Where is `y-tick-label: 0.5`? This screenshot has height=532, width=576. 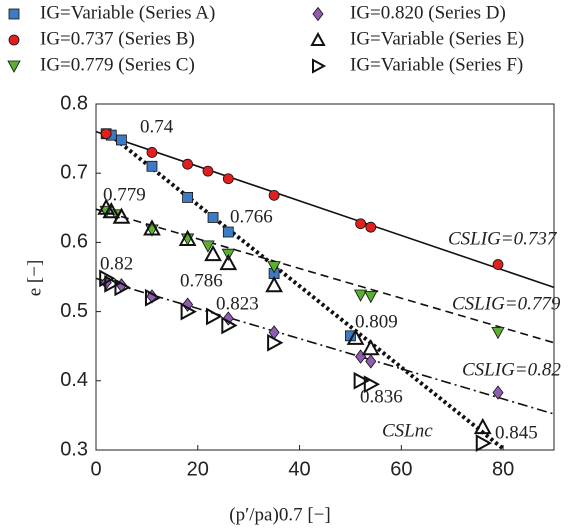
y-tick-label: 0.5 is located at coordinates (74, 311).